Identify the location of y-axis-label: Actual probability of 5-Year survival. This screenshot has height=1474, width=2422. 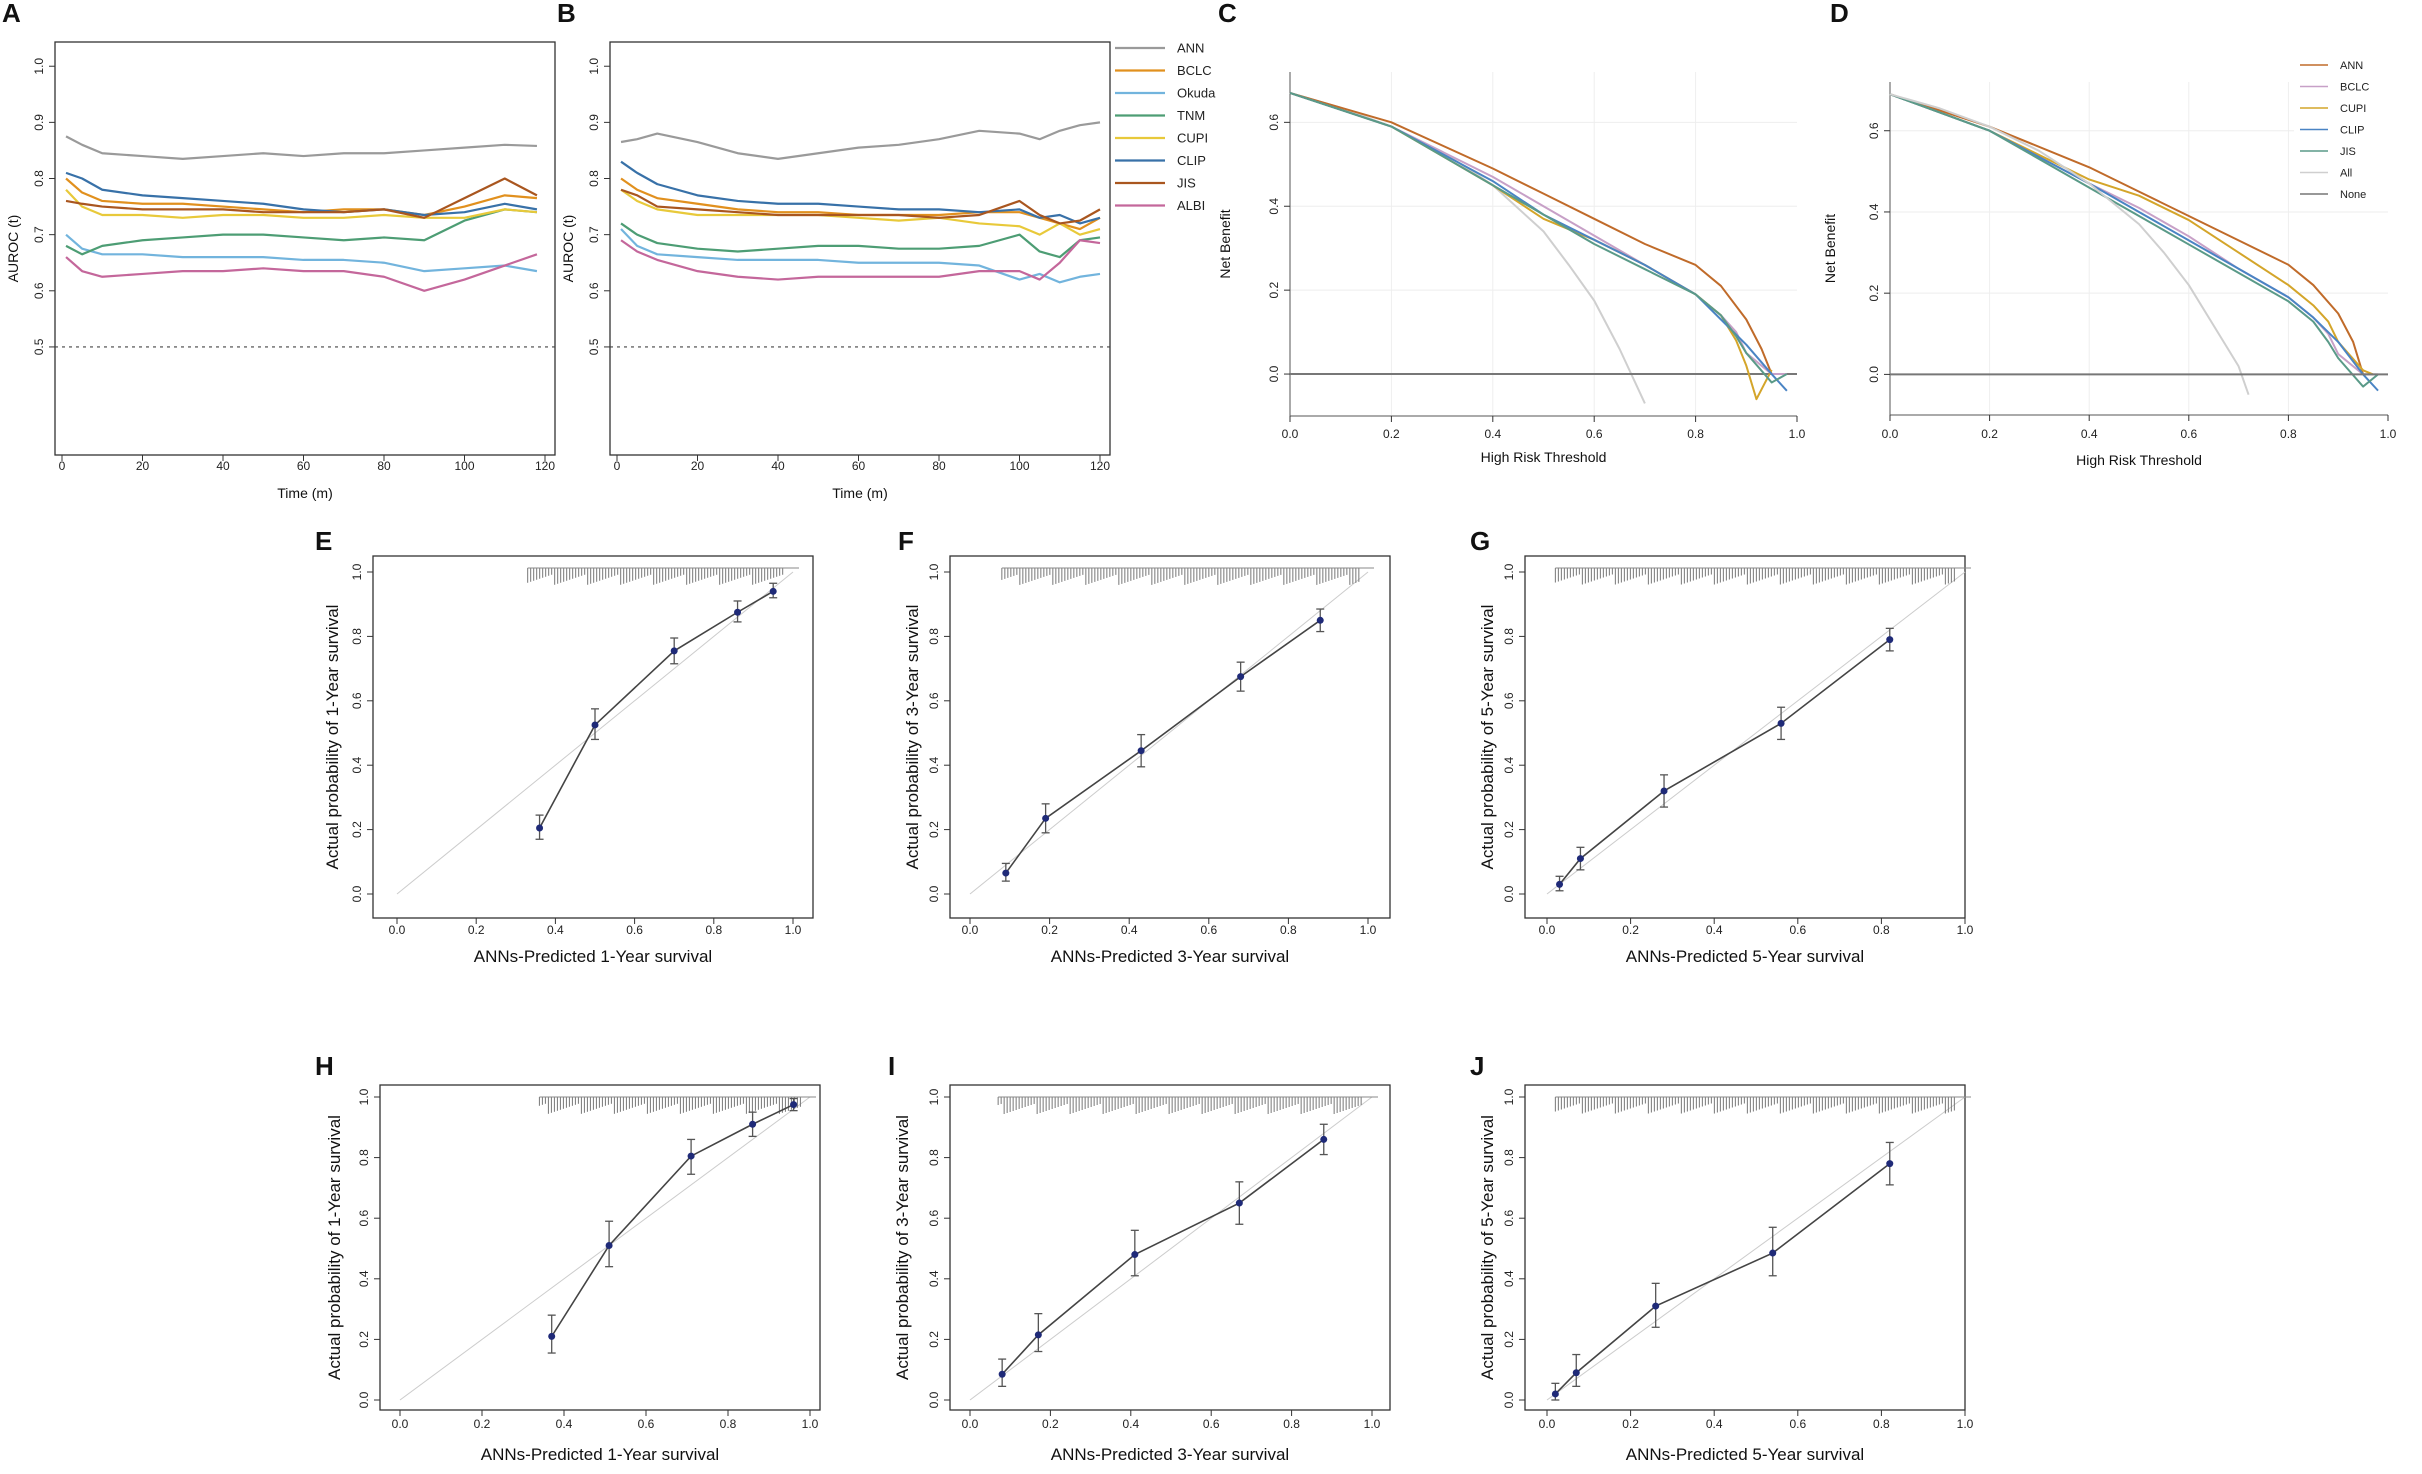
(1487, 1247).